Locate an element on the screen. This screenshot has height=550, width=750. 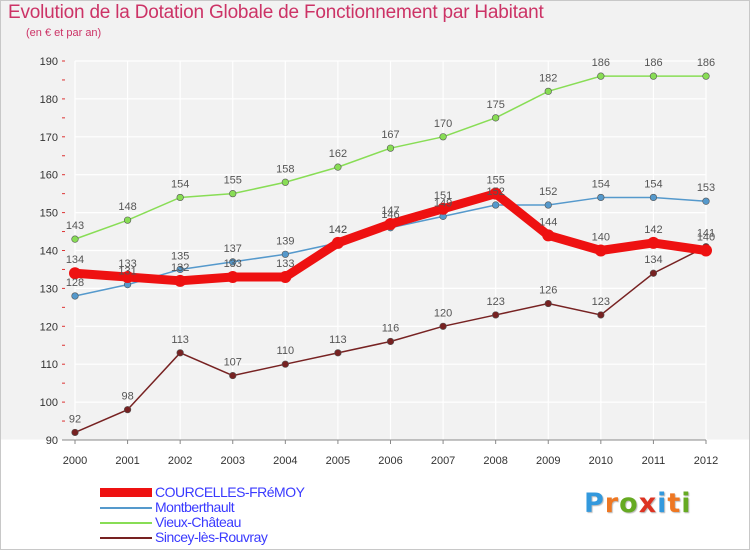
x-tick-label: 2002 is located at coordinates (180, 461).